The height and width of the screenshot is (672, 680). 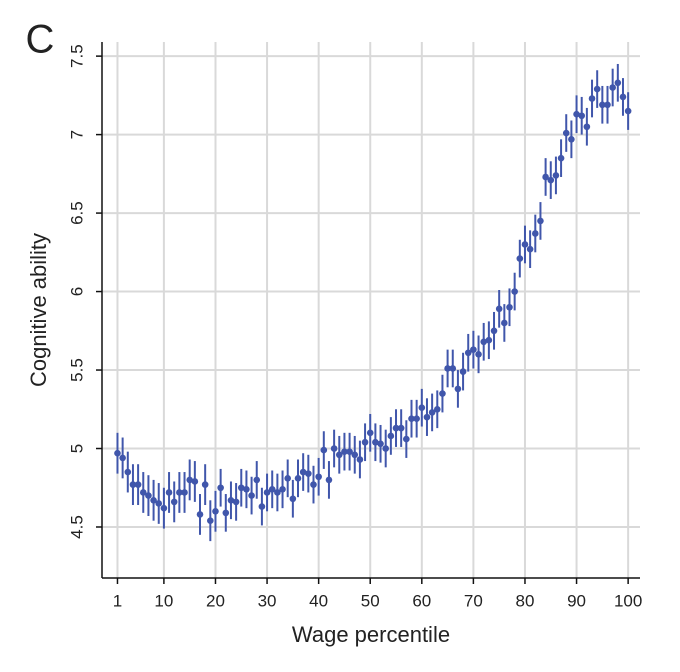 I want to click on x-tick-label: 80, so click(x=525, y=600).